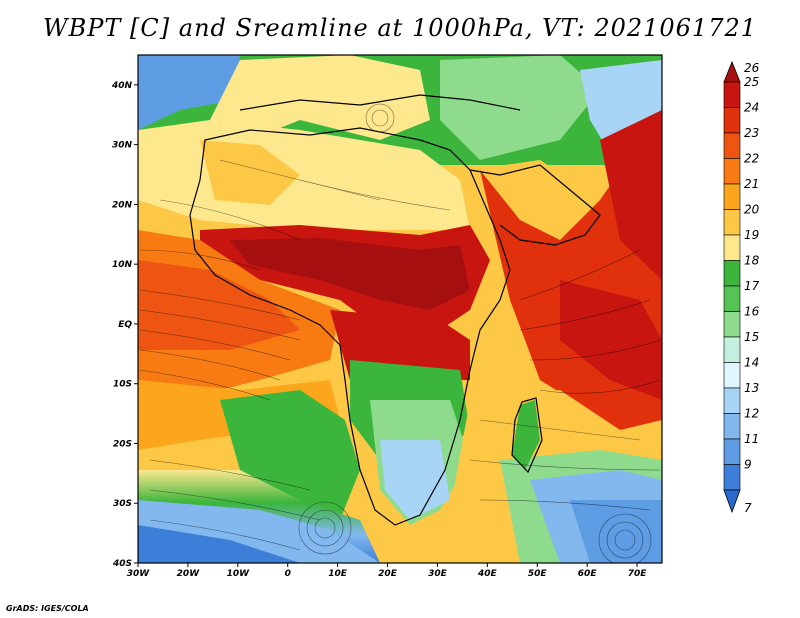 Image resolution: width=800 pixels, height=618 pixels. What do you see at coordinates (732, 71) in the screenshot?
I see `colorbar-max-arrow` at bounding box center [732, 71].